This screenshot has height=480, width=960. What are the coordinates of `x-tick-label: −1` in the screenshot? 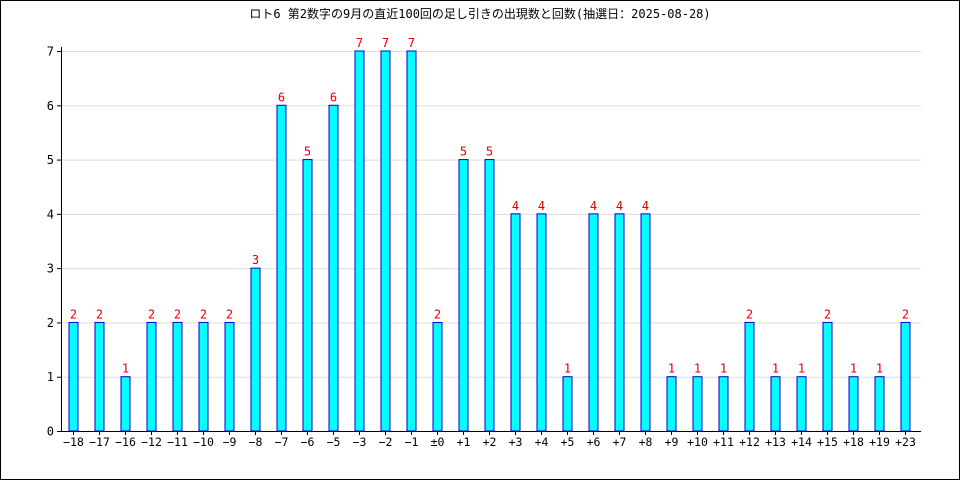 It's located at (412, 442).